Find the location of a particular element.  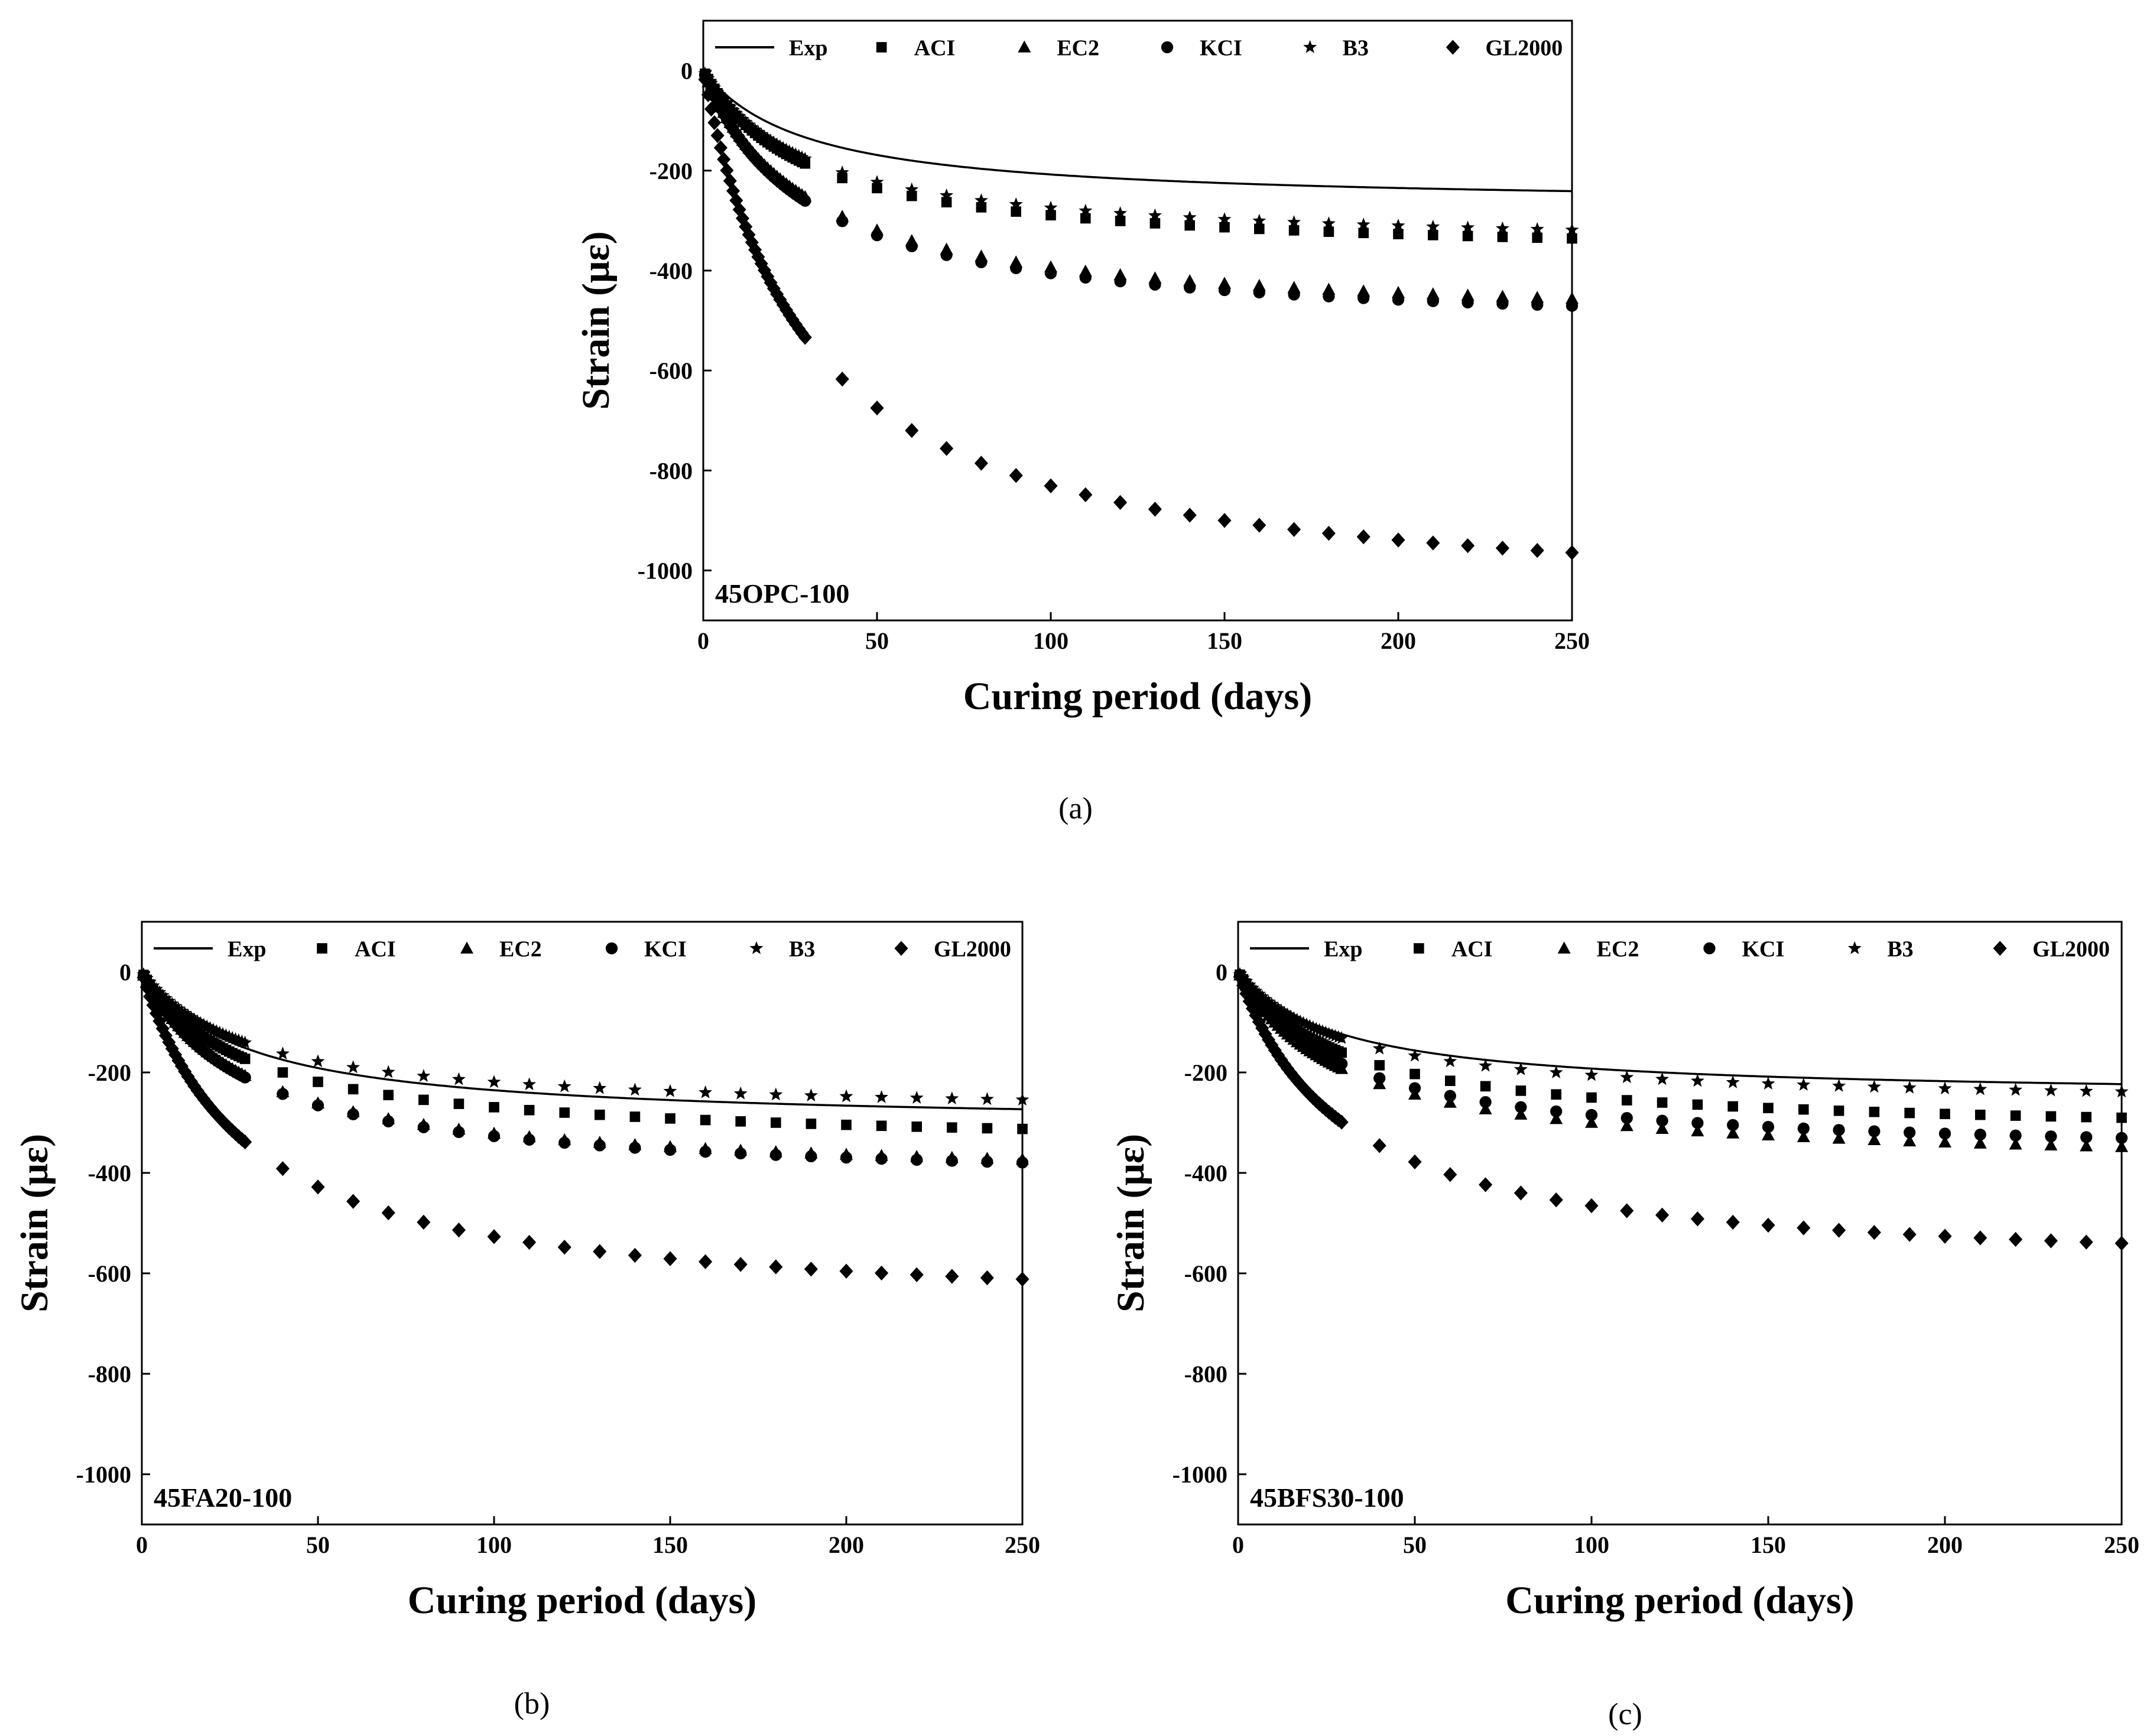

series-gl2000 is located at coordinates (1138, 315).